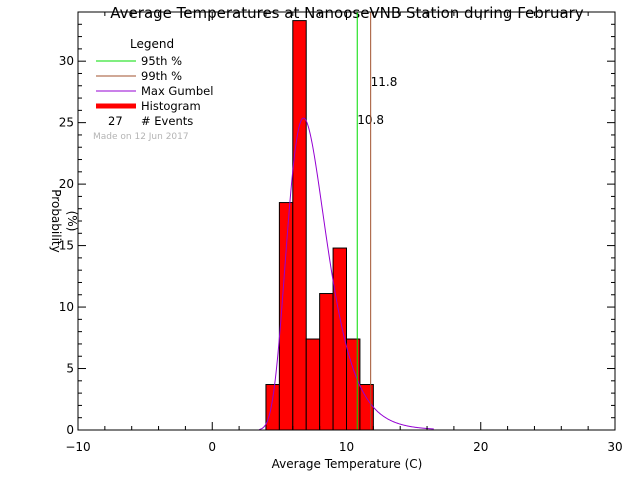  I want to click on x-tick-label-3: 20, so click(480, 447).